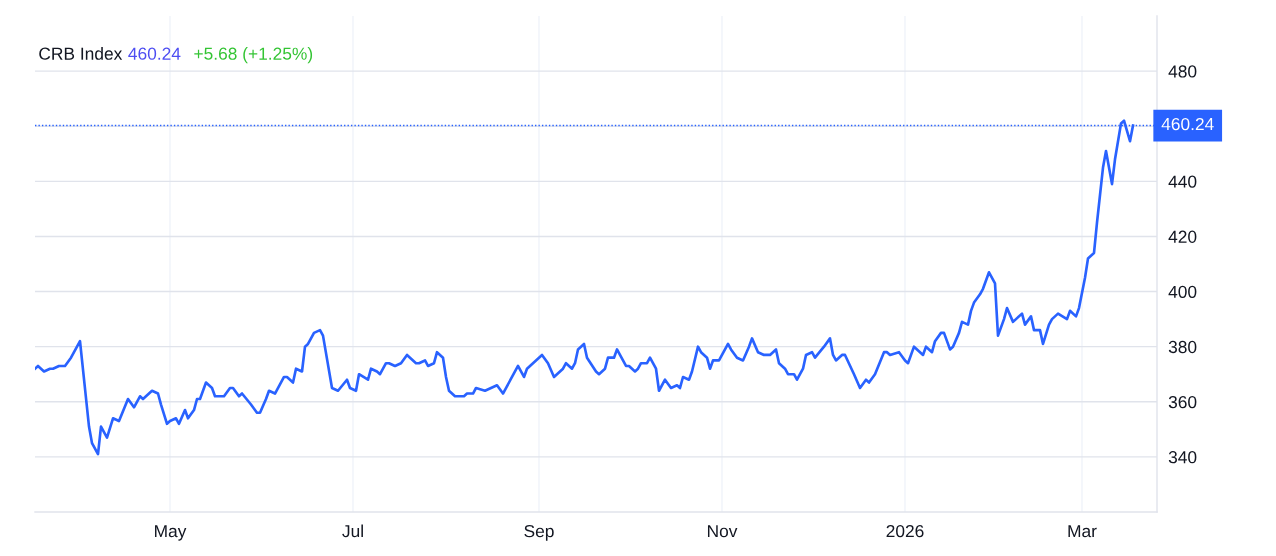  Describe the element at coordinates (81, 53) in the screenshot. I see `text: CRB Index` at that location.